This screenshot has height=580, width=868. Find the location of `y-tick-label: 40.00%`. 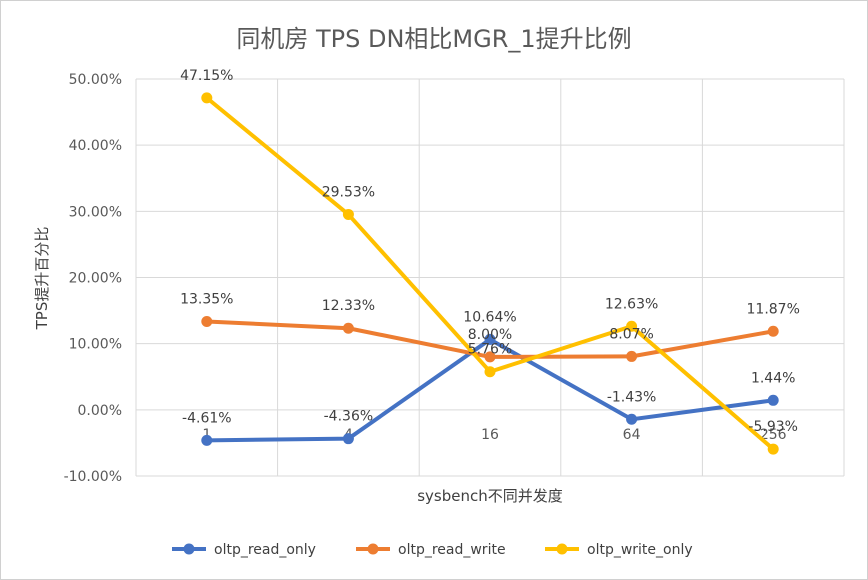

y-tick-label: 40.00% is located at coordinates (95, 146).